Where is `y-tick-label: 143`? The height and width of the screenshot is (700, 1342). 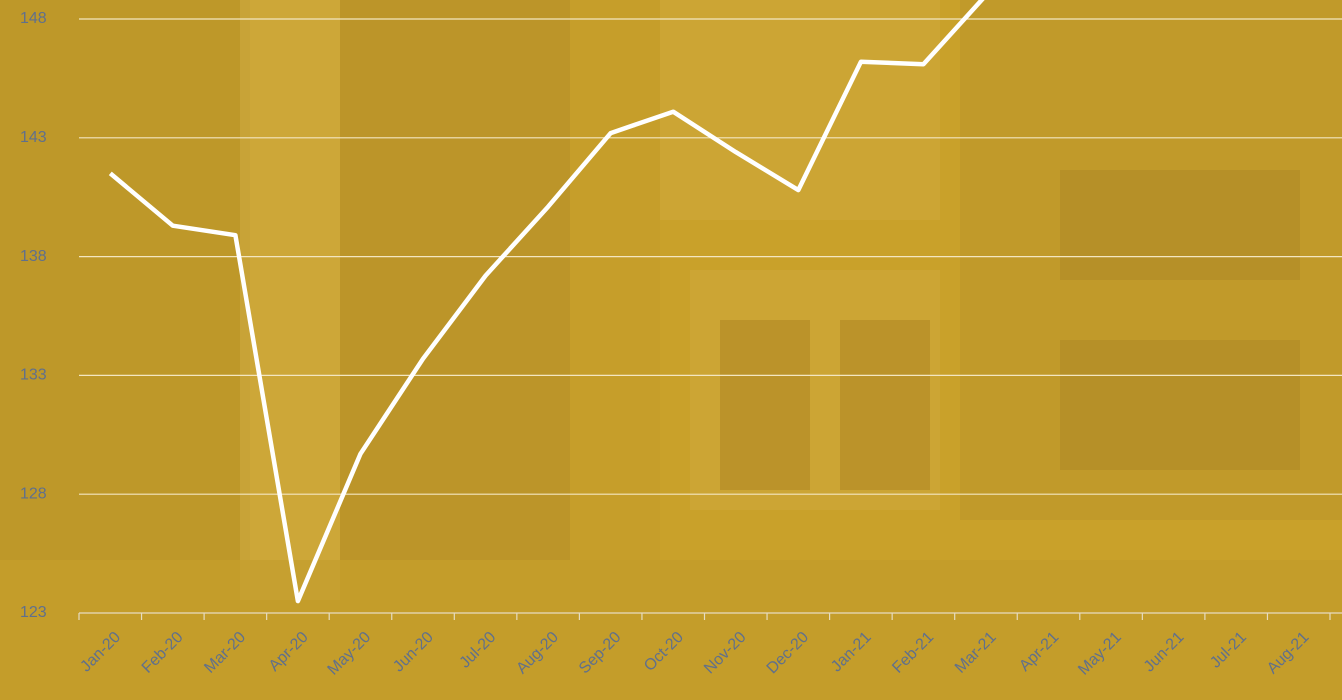 y-tick-label: 143 is located at coordinates (33, 137).